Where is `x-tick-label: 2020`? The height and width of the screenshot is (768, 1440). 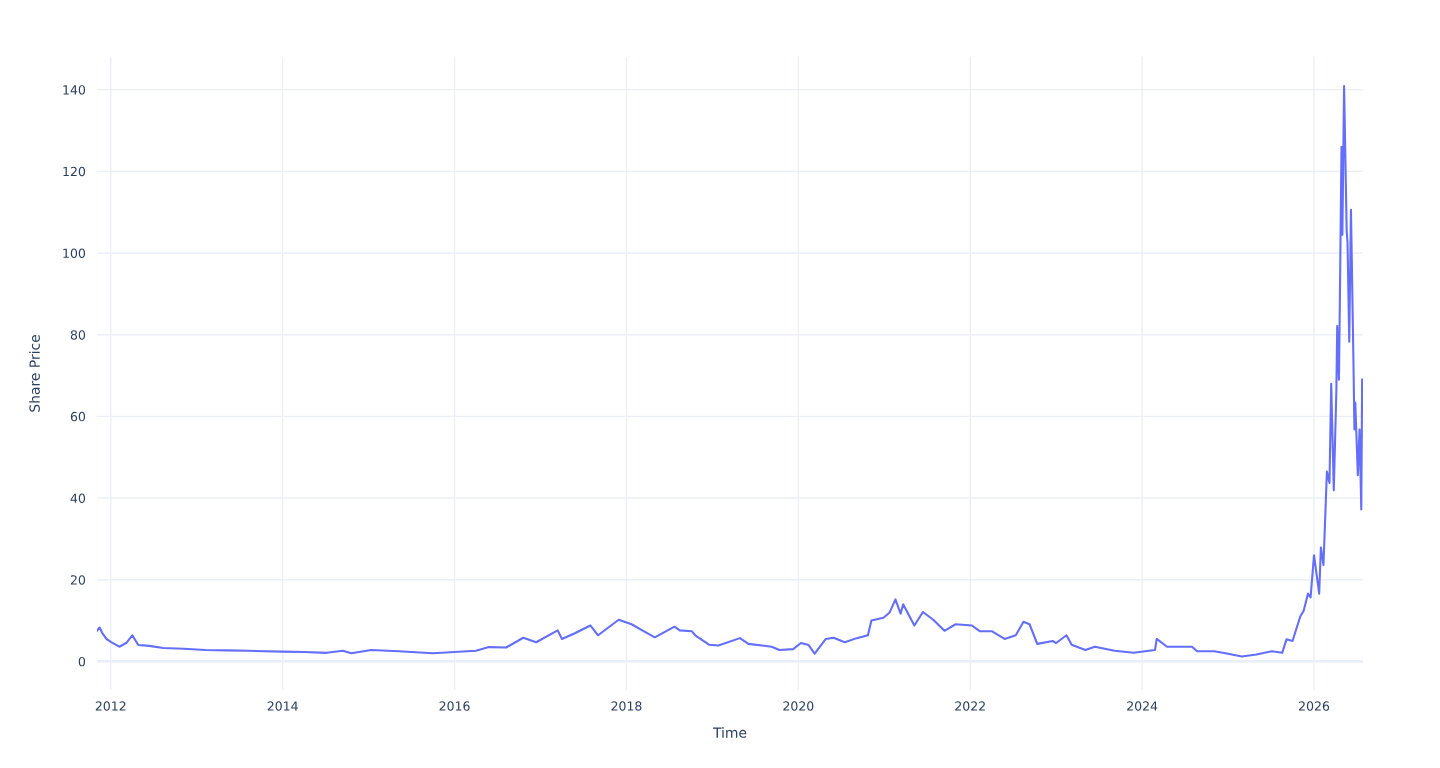
x-tick-label: 2020 is located at coordinates (798, 706).